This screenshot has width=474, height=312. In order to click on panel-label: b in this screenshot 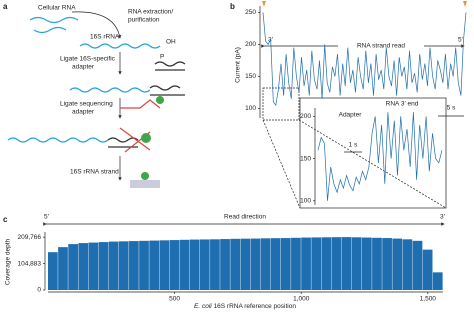, I will do `click(232, 6)`.